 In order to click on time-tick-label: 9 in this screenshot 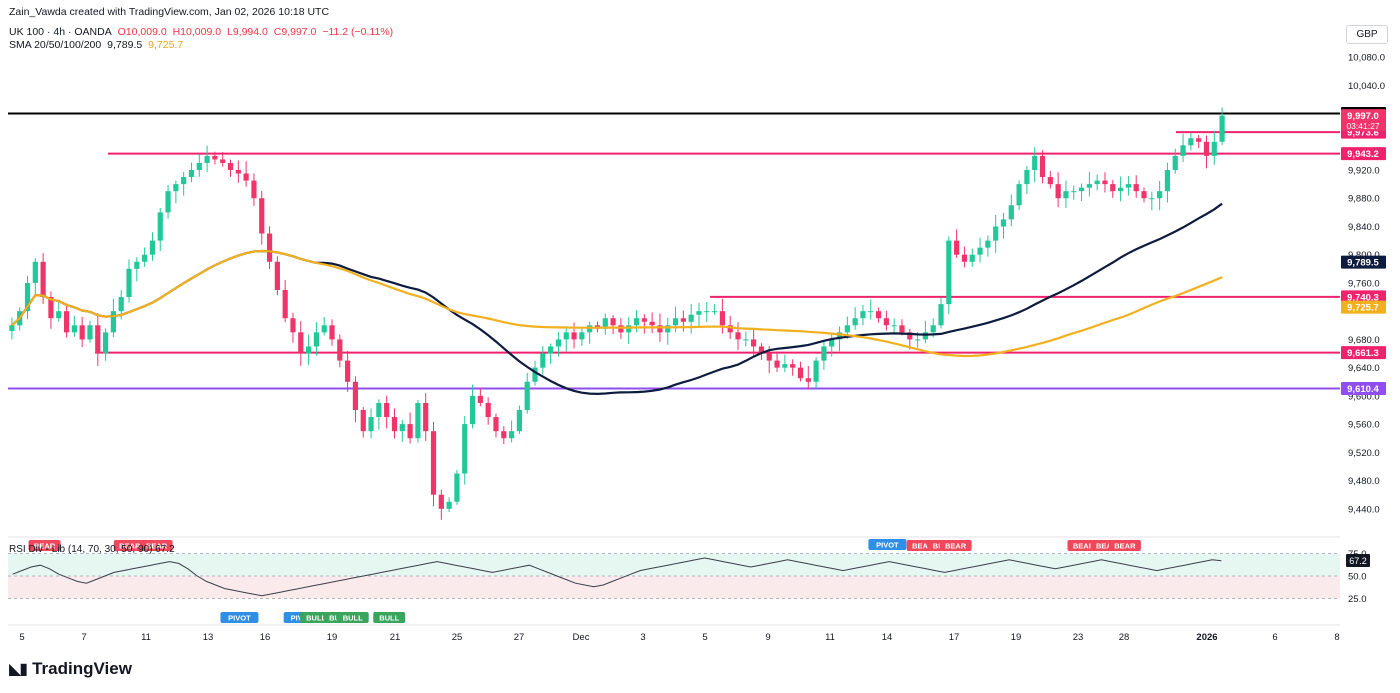, I will do `click(767, 637)`.